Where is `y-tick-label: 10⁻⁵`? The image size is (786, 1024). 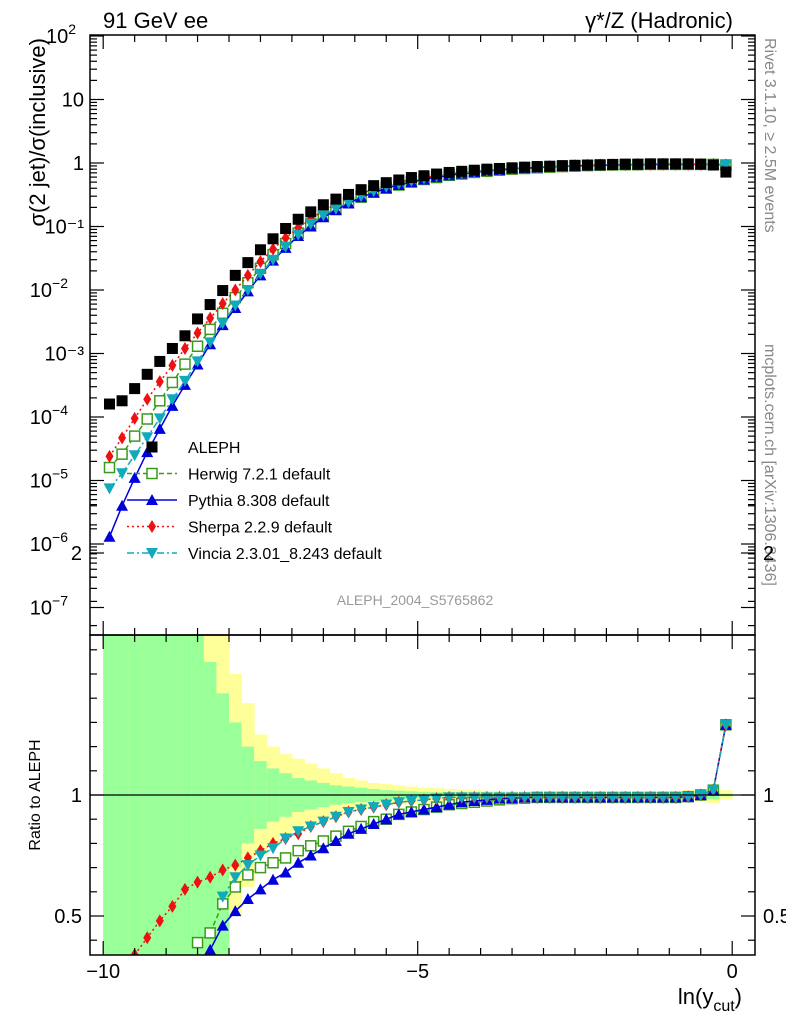
y-tick-label: 10⁻⁵ is located at coordinates (49, 479).